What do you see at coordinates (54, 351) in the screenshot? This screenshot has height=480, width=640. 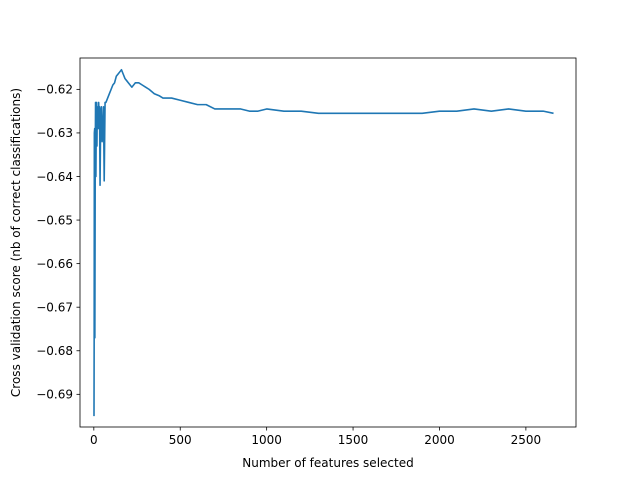 I see `y-tick-label: −0.68` at bounding box center [54, 351].